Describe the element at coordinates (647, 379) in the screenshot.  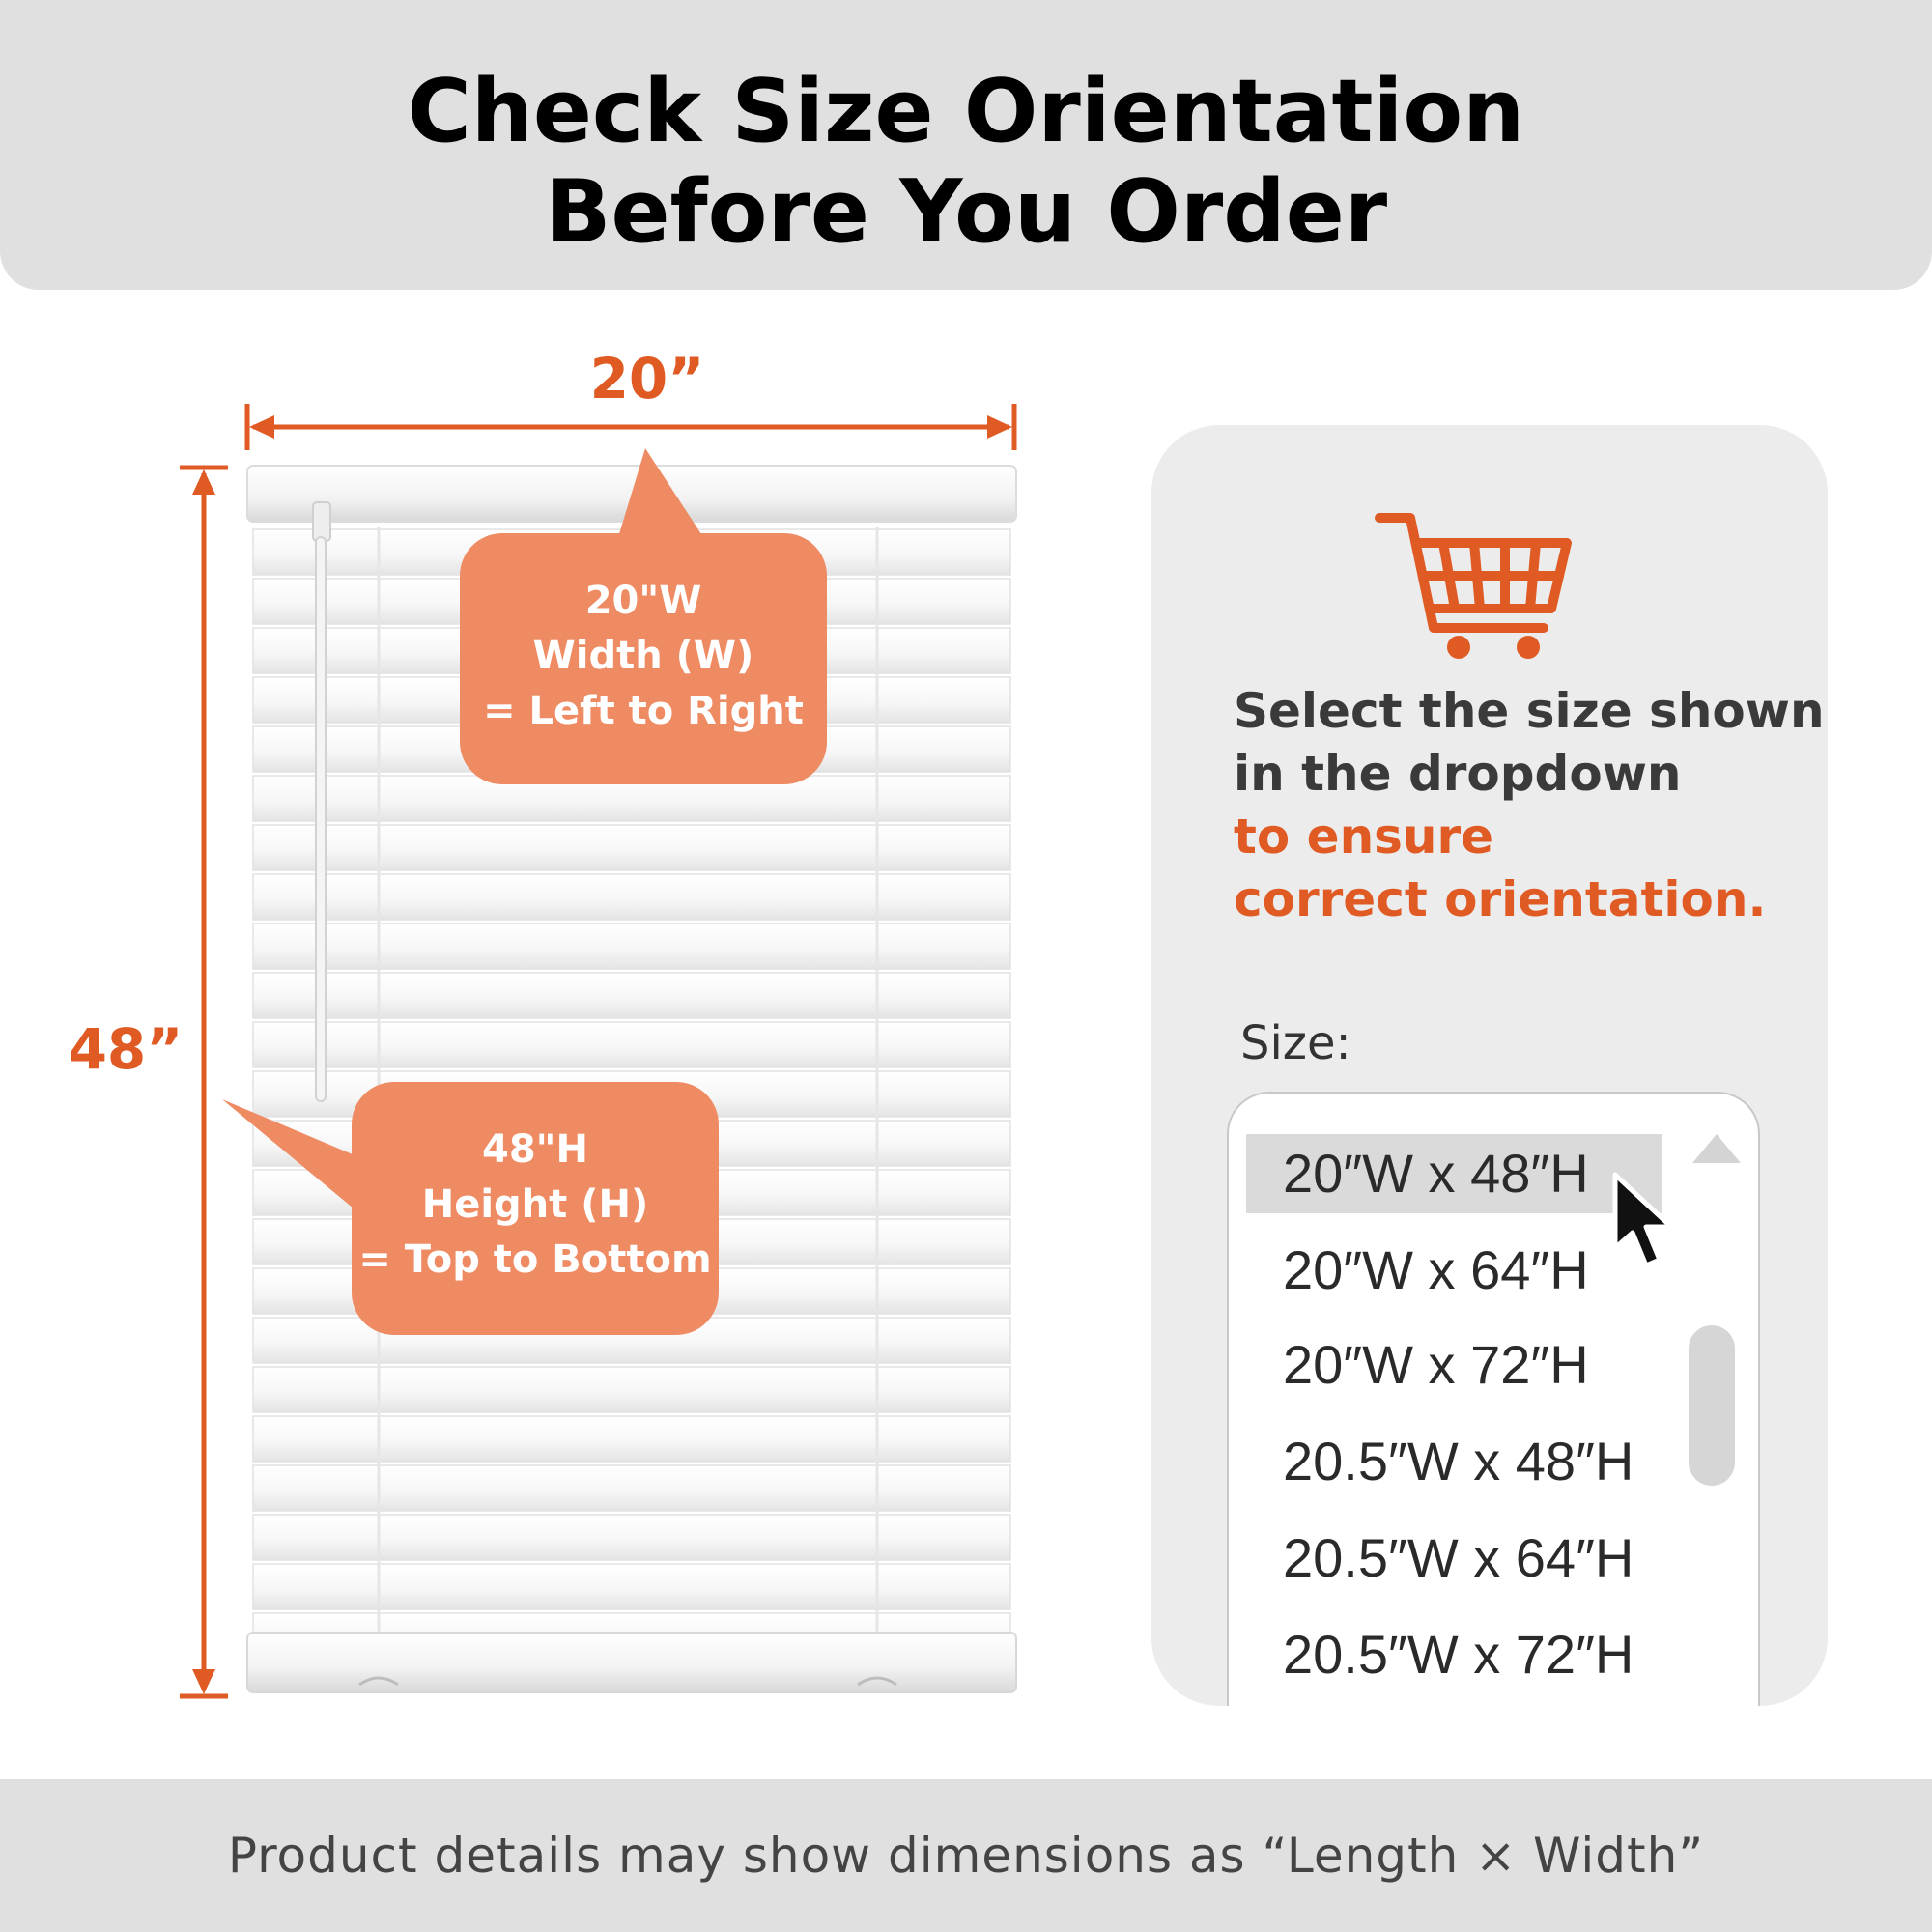
I see `width-dimension-label: 20”` at that location.